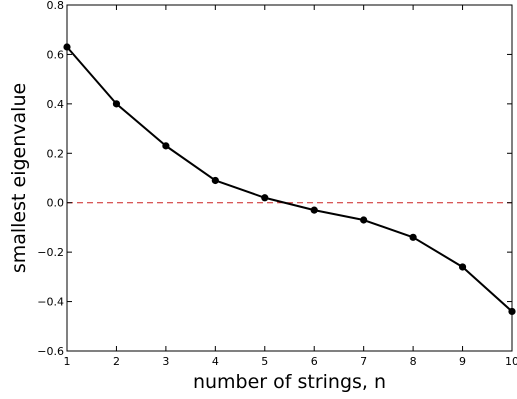 Image resolution: width=517 pixels, height=399 pixels. I want to click on data-point-n8, so click(413, 237).